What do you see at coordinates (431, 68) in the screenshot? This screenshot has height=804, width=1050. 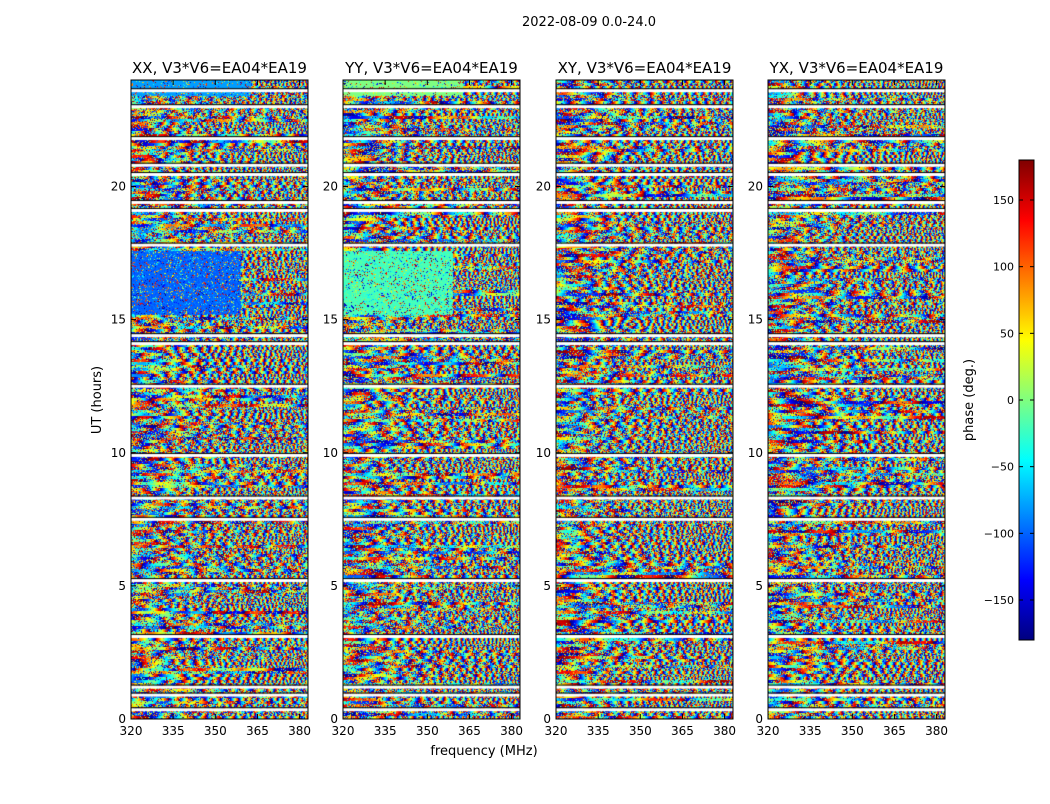 I see `panel-title: YY, V3*V6=EA04*EA19` at bounding box center [431, 68].